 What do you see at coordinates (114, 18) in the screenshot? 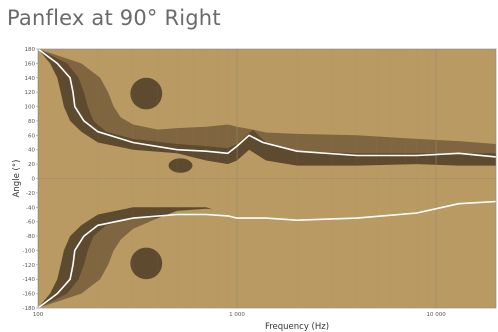
I see `chart-title: Panflex at 90° Right` at bounding box center [114, 18].